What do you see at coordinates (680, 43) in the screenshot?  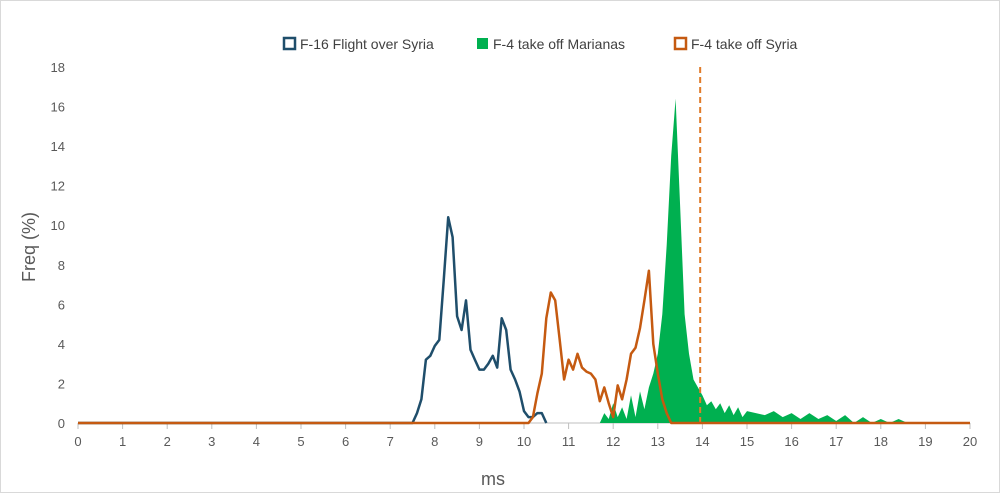 I see `legend-swatch-f4-syria` at bounding box center [680, 43].